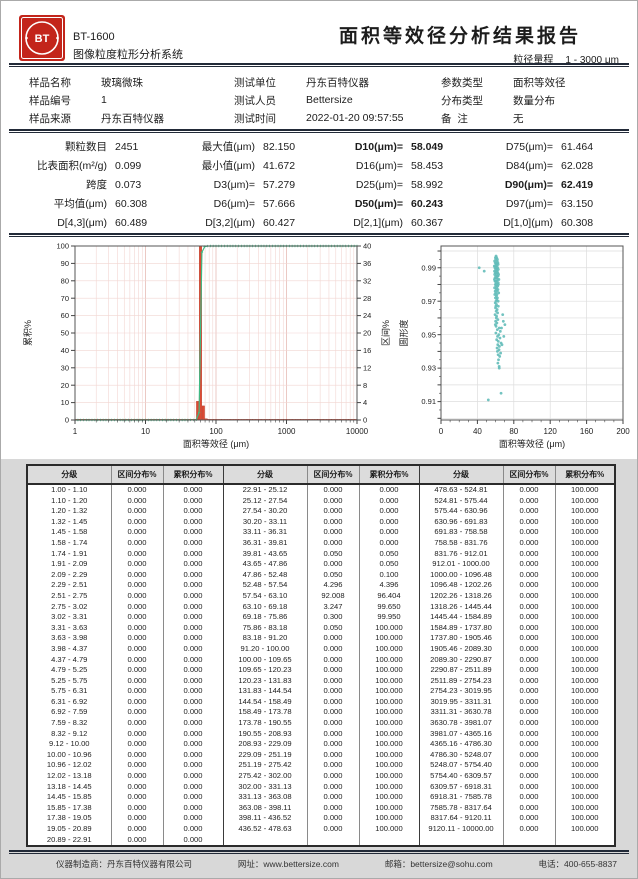 The width and height of the screenshot is (638, 879). Describe the element at coordinates (264, 490) in the screenshot. I see `grade-cell: 22.91 - 25.12` at that location.